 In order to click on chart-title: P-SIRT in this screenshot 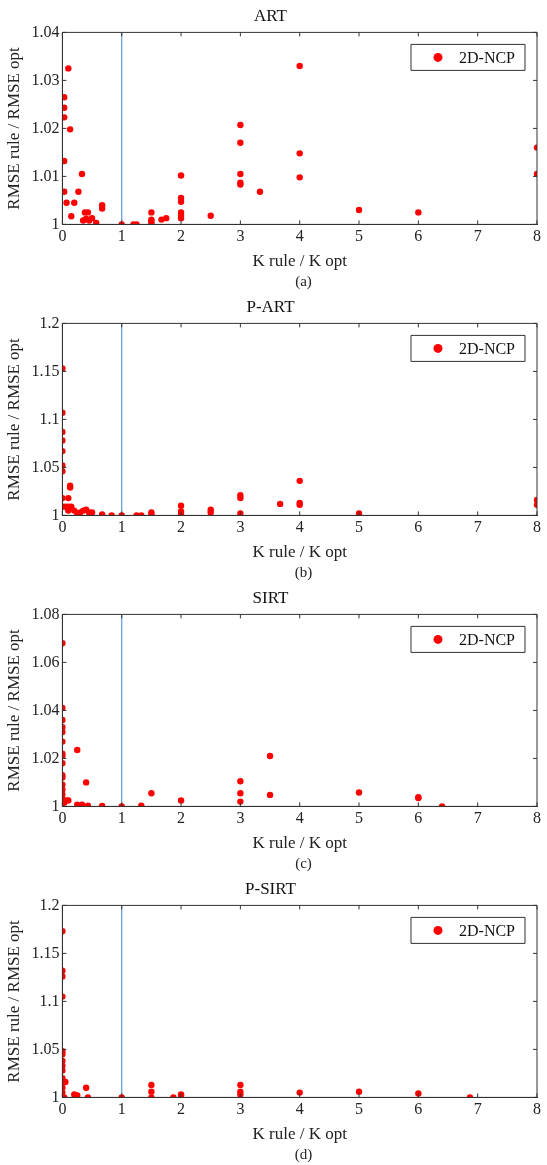, I will do `click(271, 888)`.